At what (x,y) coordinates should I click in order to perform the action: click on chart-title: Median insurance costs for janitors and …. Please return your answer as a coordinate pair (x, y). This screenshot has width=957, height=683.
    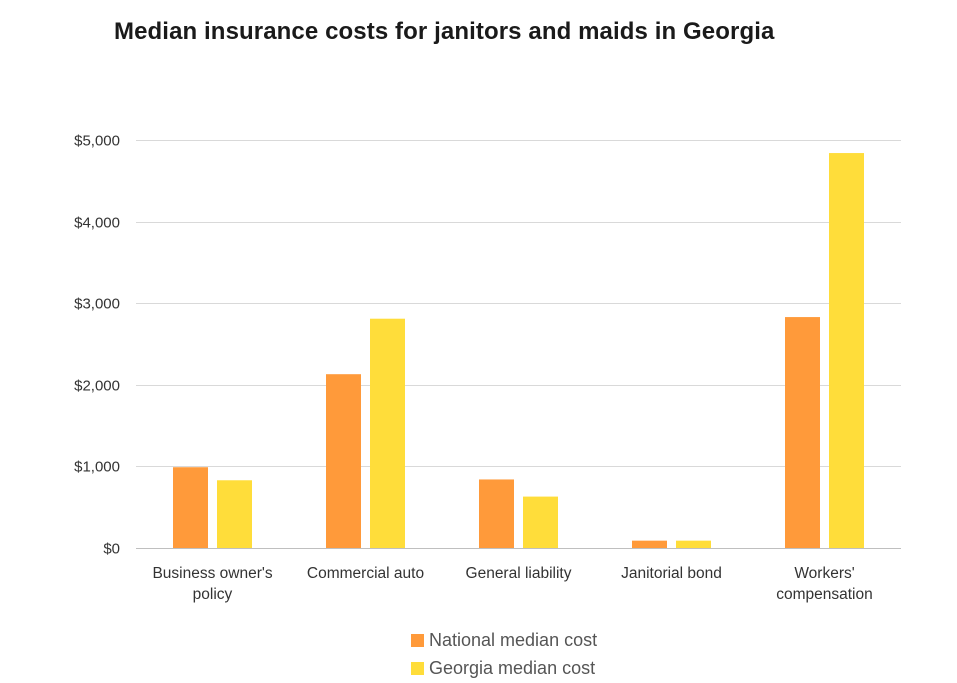
    Looking at the image, I should click on (444, 31).